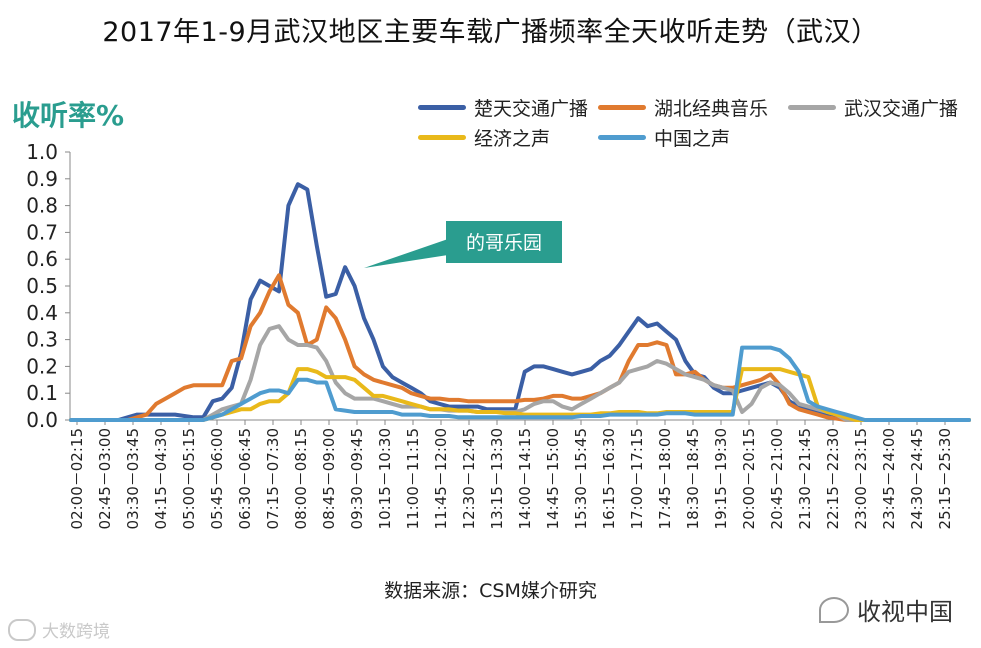 The height and width of the screenshot is (648, 981). What do you see at coordinates (273, 478) in the screenshot?
I see `x-tick-label: 07:15－07:30` at bounding box center [273, 478].